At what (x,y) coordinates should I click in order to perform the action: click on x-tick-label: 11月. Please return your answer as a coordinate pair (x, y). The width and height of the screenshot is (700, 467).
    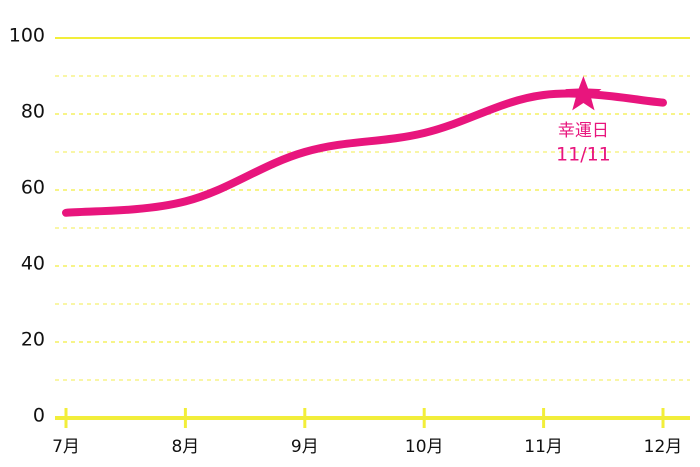
    Looking at the image, I should click on (543, 447).